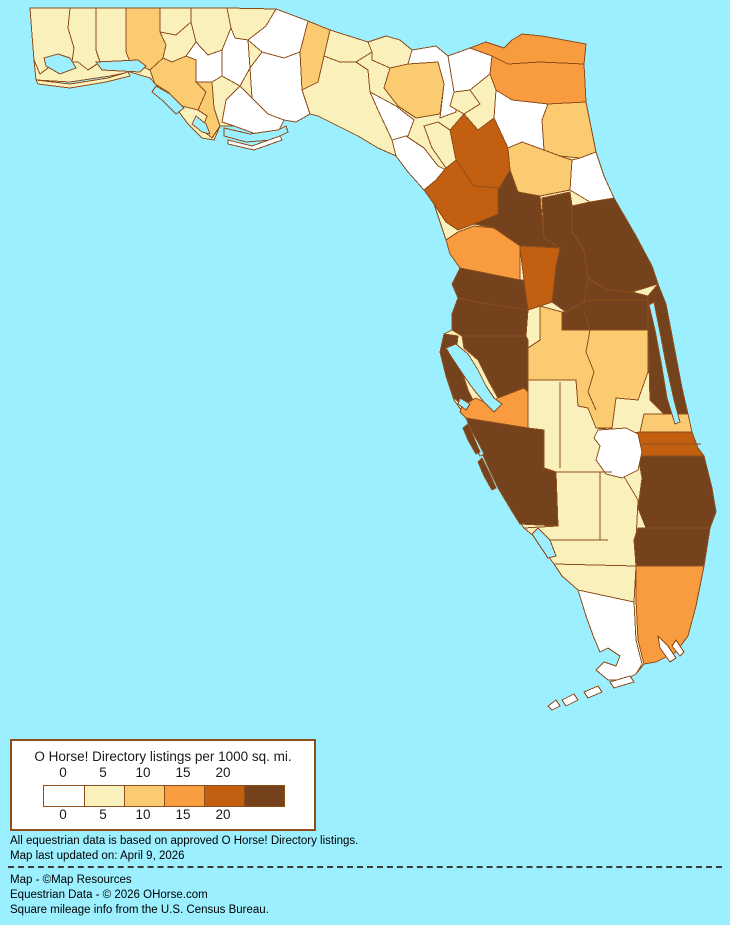 The width and height of the screenshot is (730, 925). What do you see at coordinates (672, 547) in the screenshot?
I see `county-broward` at bounding box center [672, 547].